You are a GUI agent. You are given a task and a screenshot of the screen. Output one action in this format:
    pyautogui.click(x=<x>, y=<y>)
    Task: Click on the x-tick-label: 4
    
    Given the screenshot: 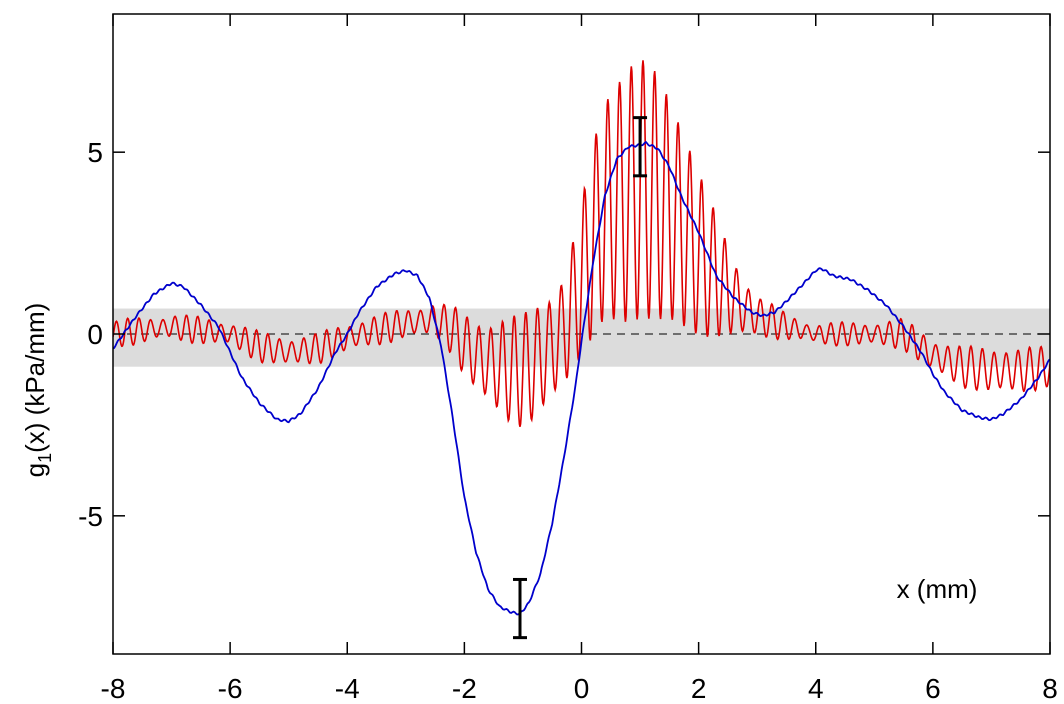 What is the action you would take?
    pyautogui.click(x=816, y=688)
    